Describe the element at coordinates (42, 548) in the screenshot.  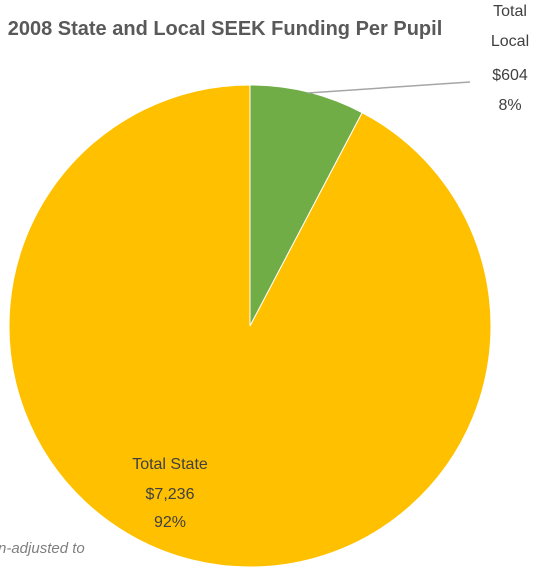
I see `note: n-adjusted to` at that location.